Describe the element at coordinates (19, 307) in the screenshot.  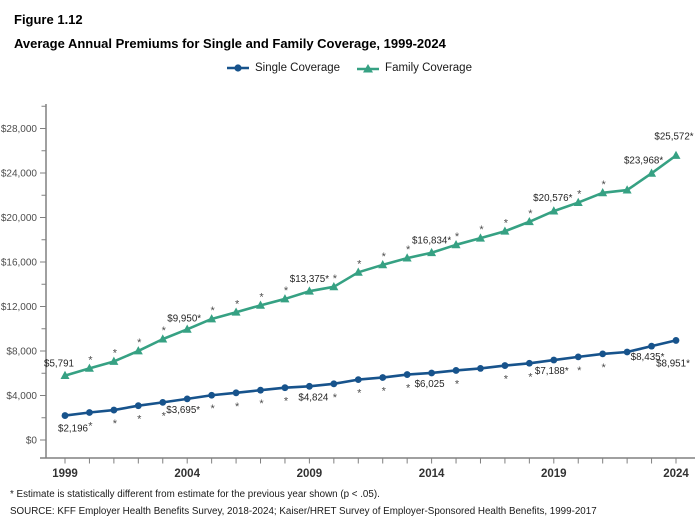
I see `y-axis-tick-label: $12,000` at that location.